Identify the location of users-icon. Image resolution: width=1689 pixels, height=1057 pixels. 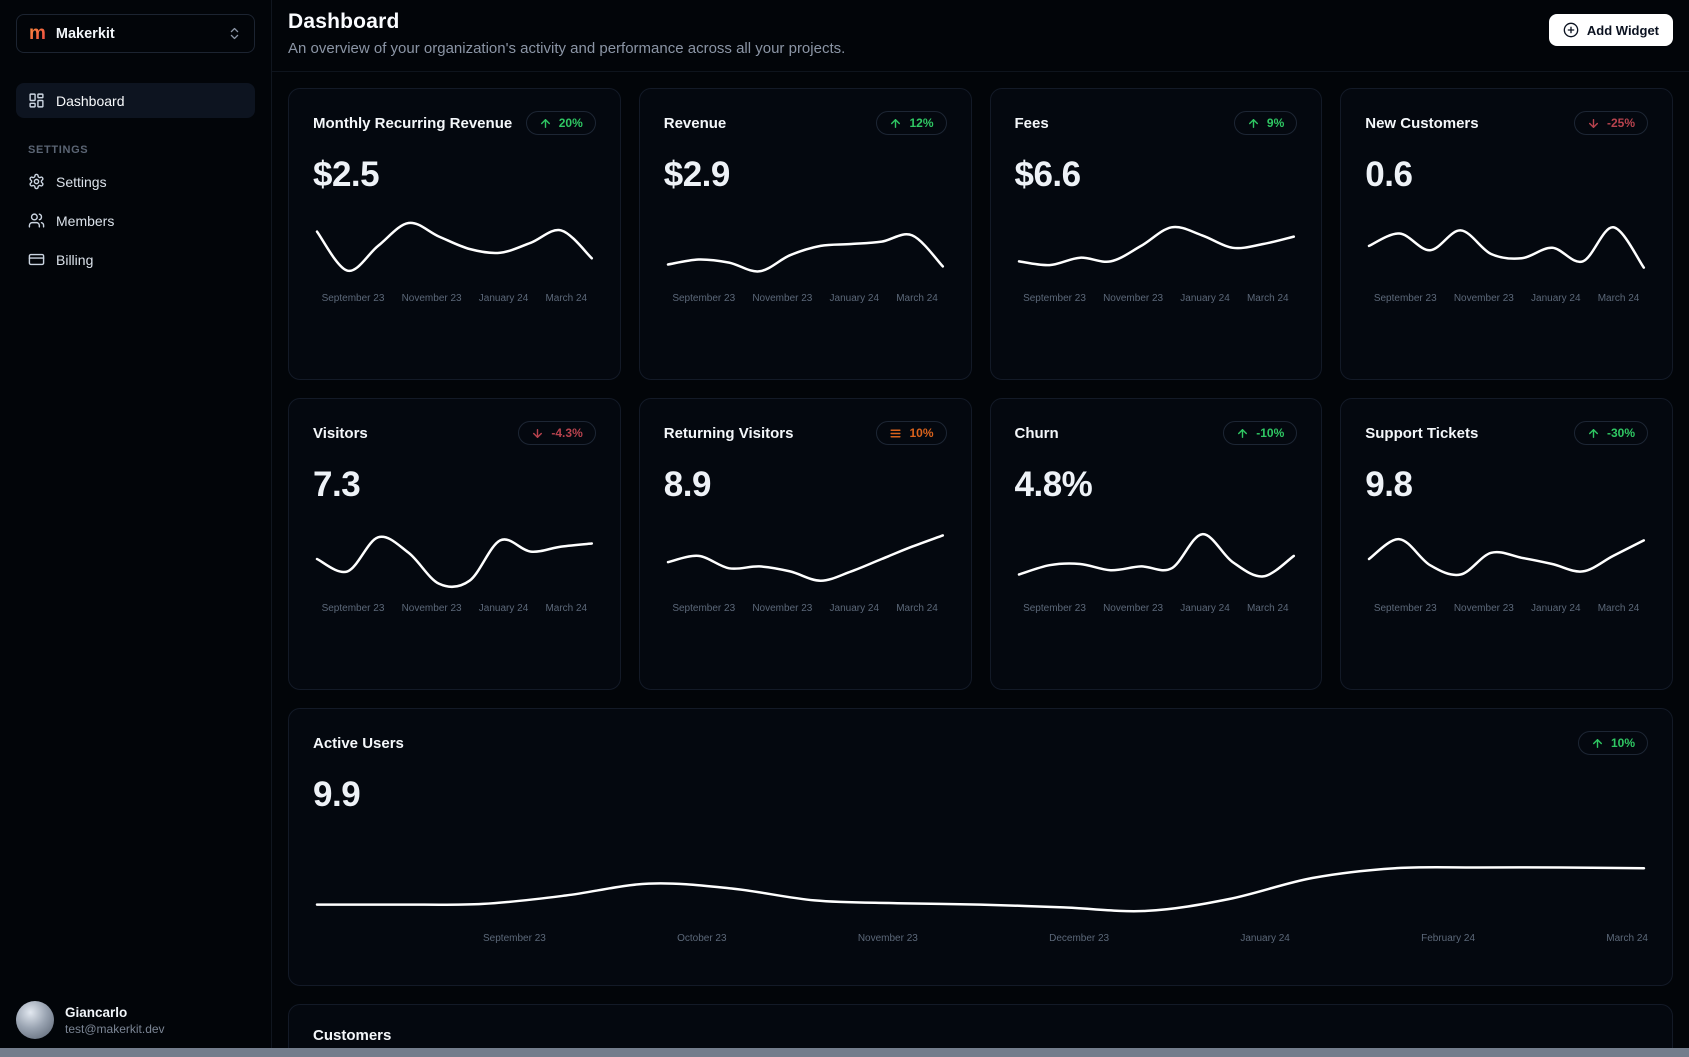
(36, 220).